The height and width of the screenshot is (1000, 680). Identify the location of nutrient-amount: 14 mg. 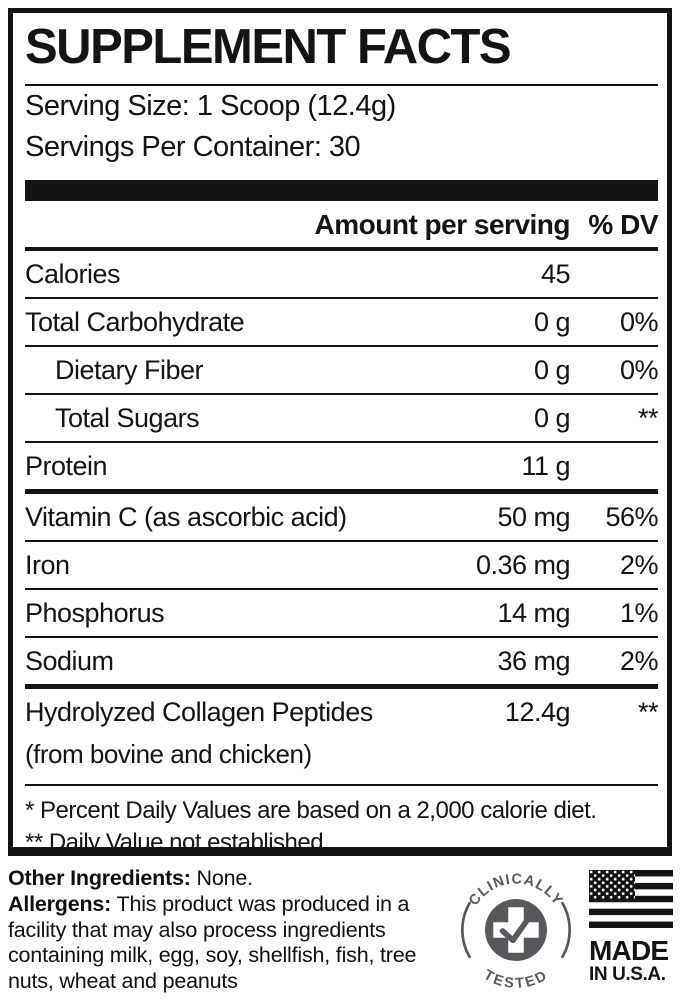
(533, 613).